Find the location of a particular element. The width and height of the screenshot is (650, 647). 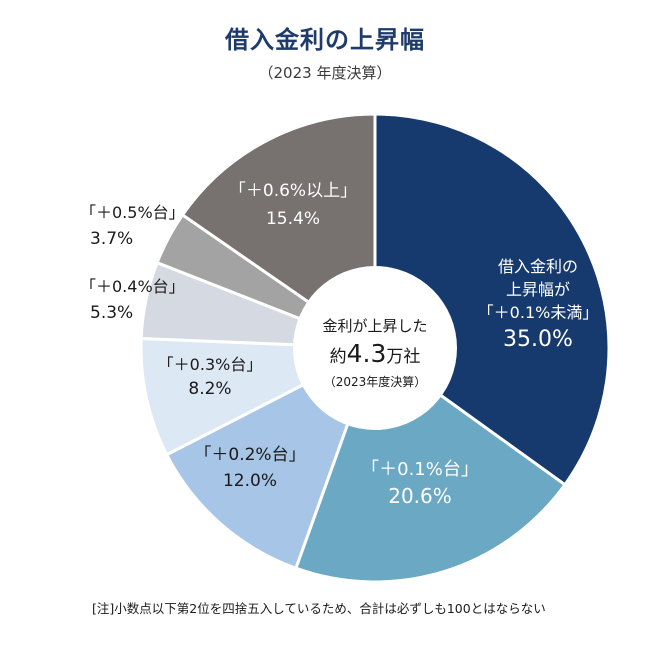

slice-label: 「＋0.3%台」 is located at coordinates (210, 364).